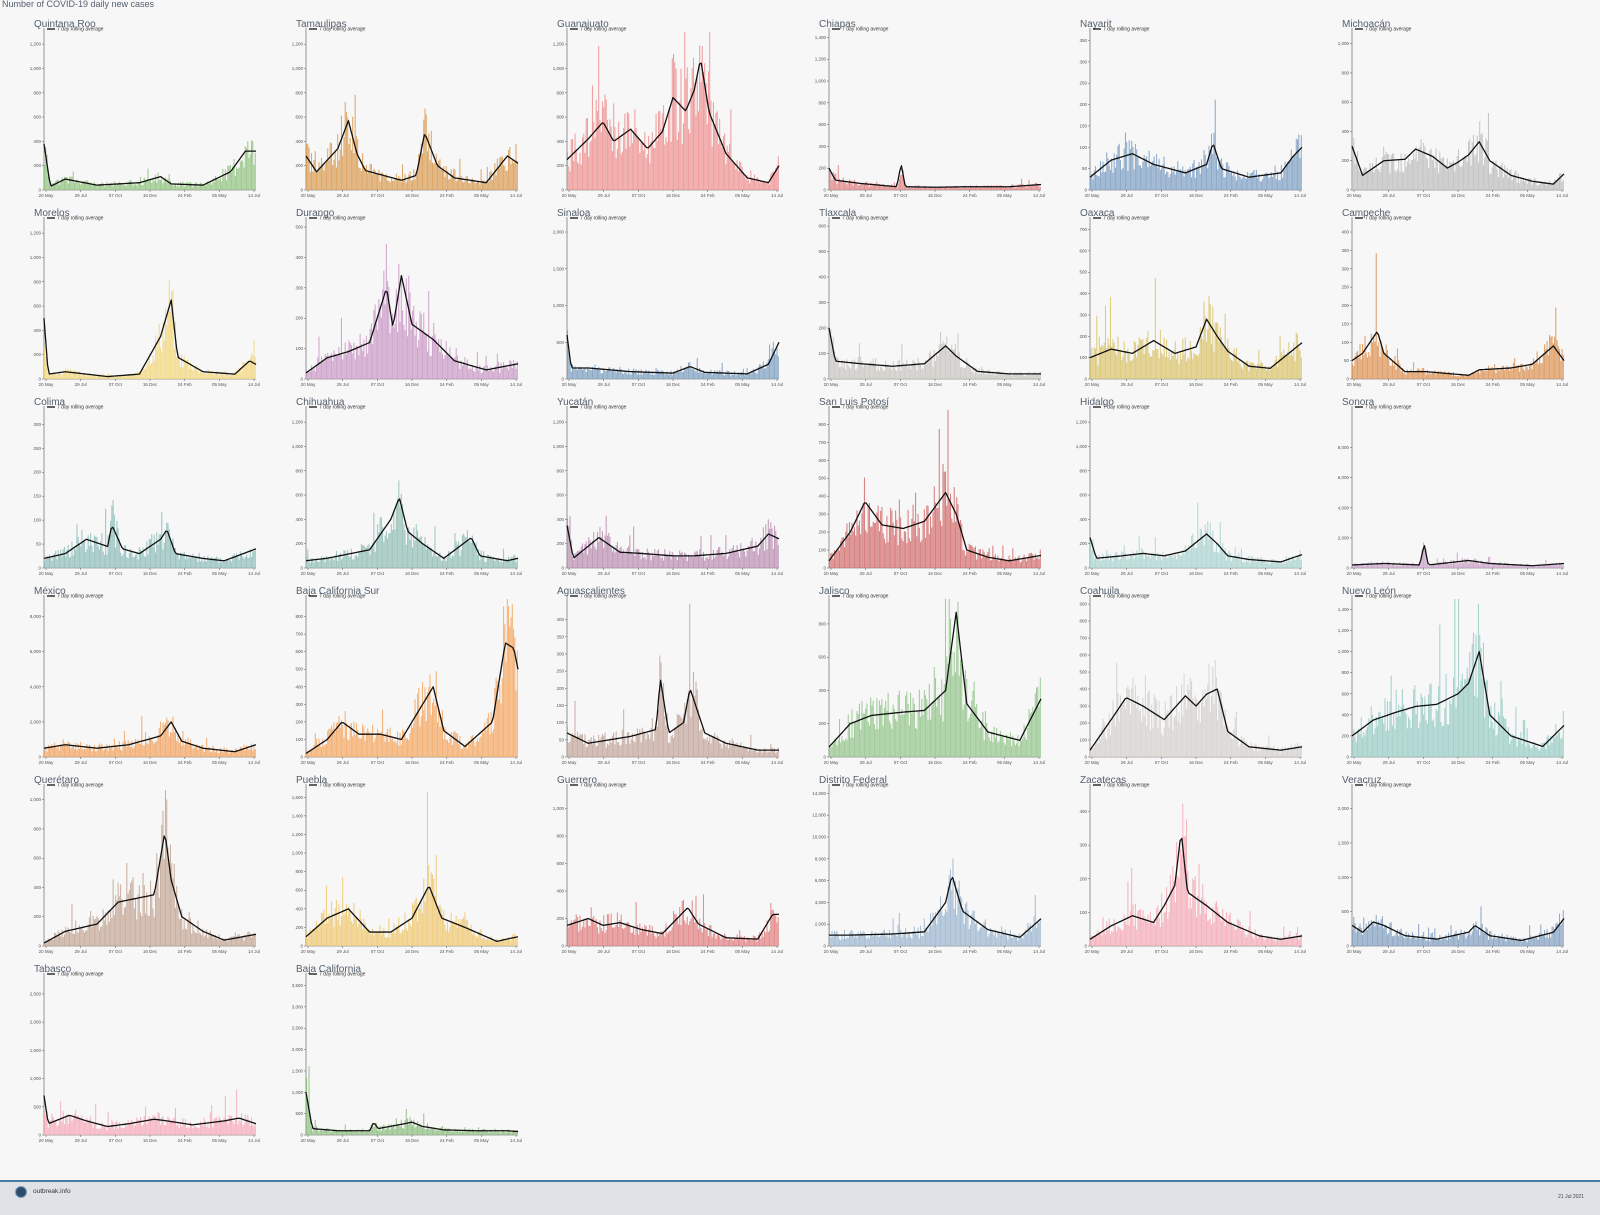  Describe the element at coordinates (1345, 305) in the screenshot. I see `y-tick-label: 200` at that location.